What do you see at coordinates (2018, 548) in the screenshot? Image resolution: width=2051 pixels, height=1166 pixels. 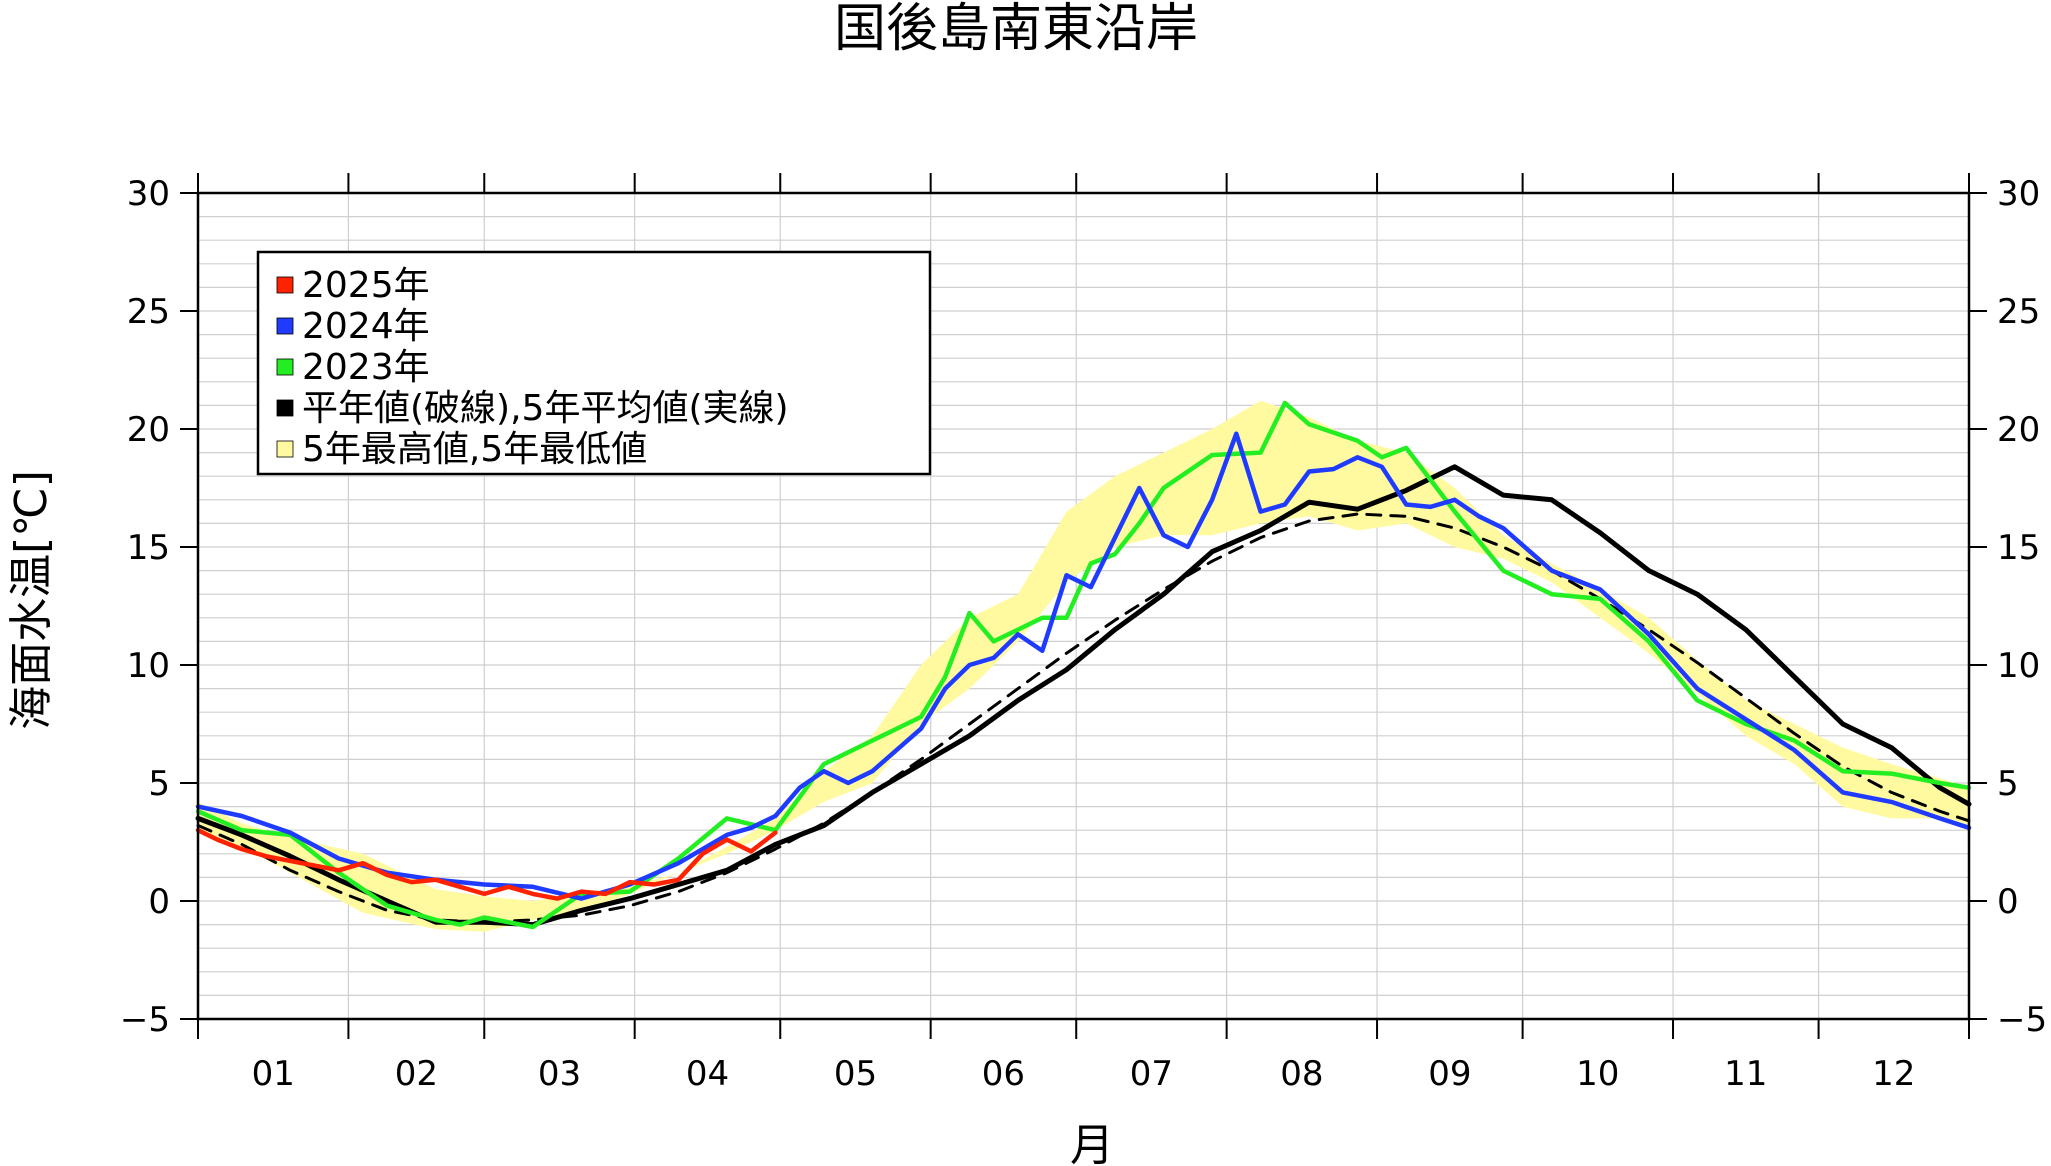 I see `y-tick-label-right: 15` at bounding box center [2018, 548].